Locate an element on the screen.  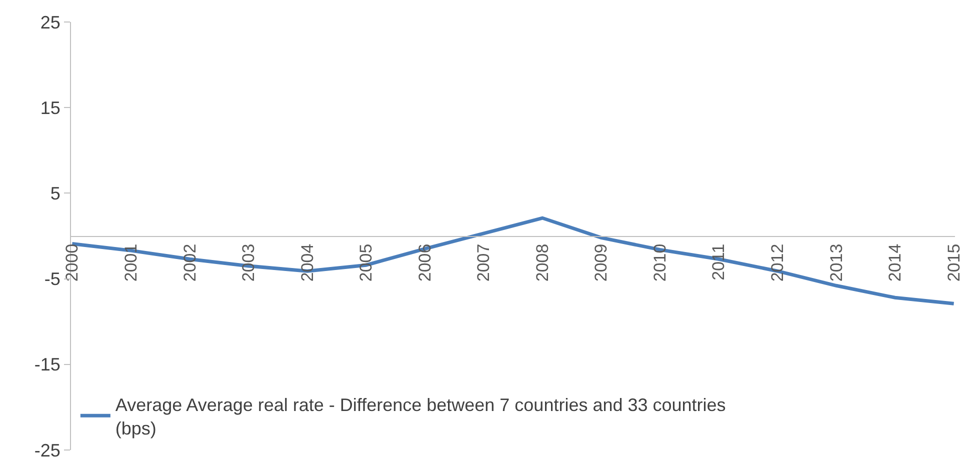
y-tick-label: 5 is located at coordinates (55, 194).